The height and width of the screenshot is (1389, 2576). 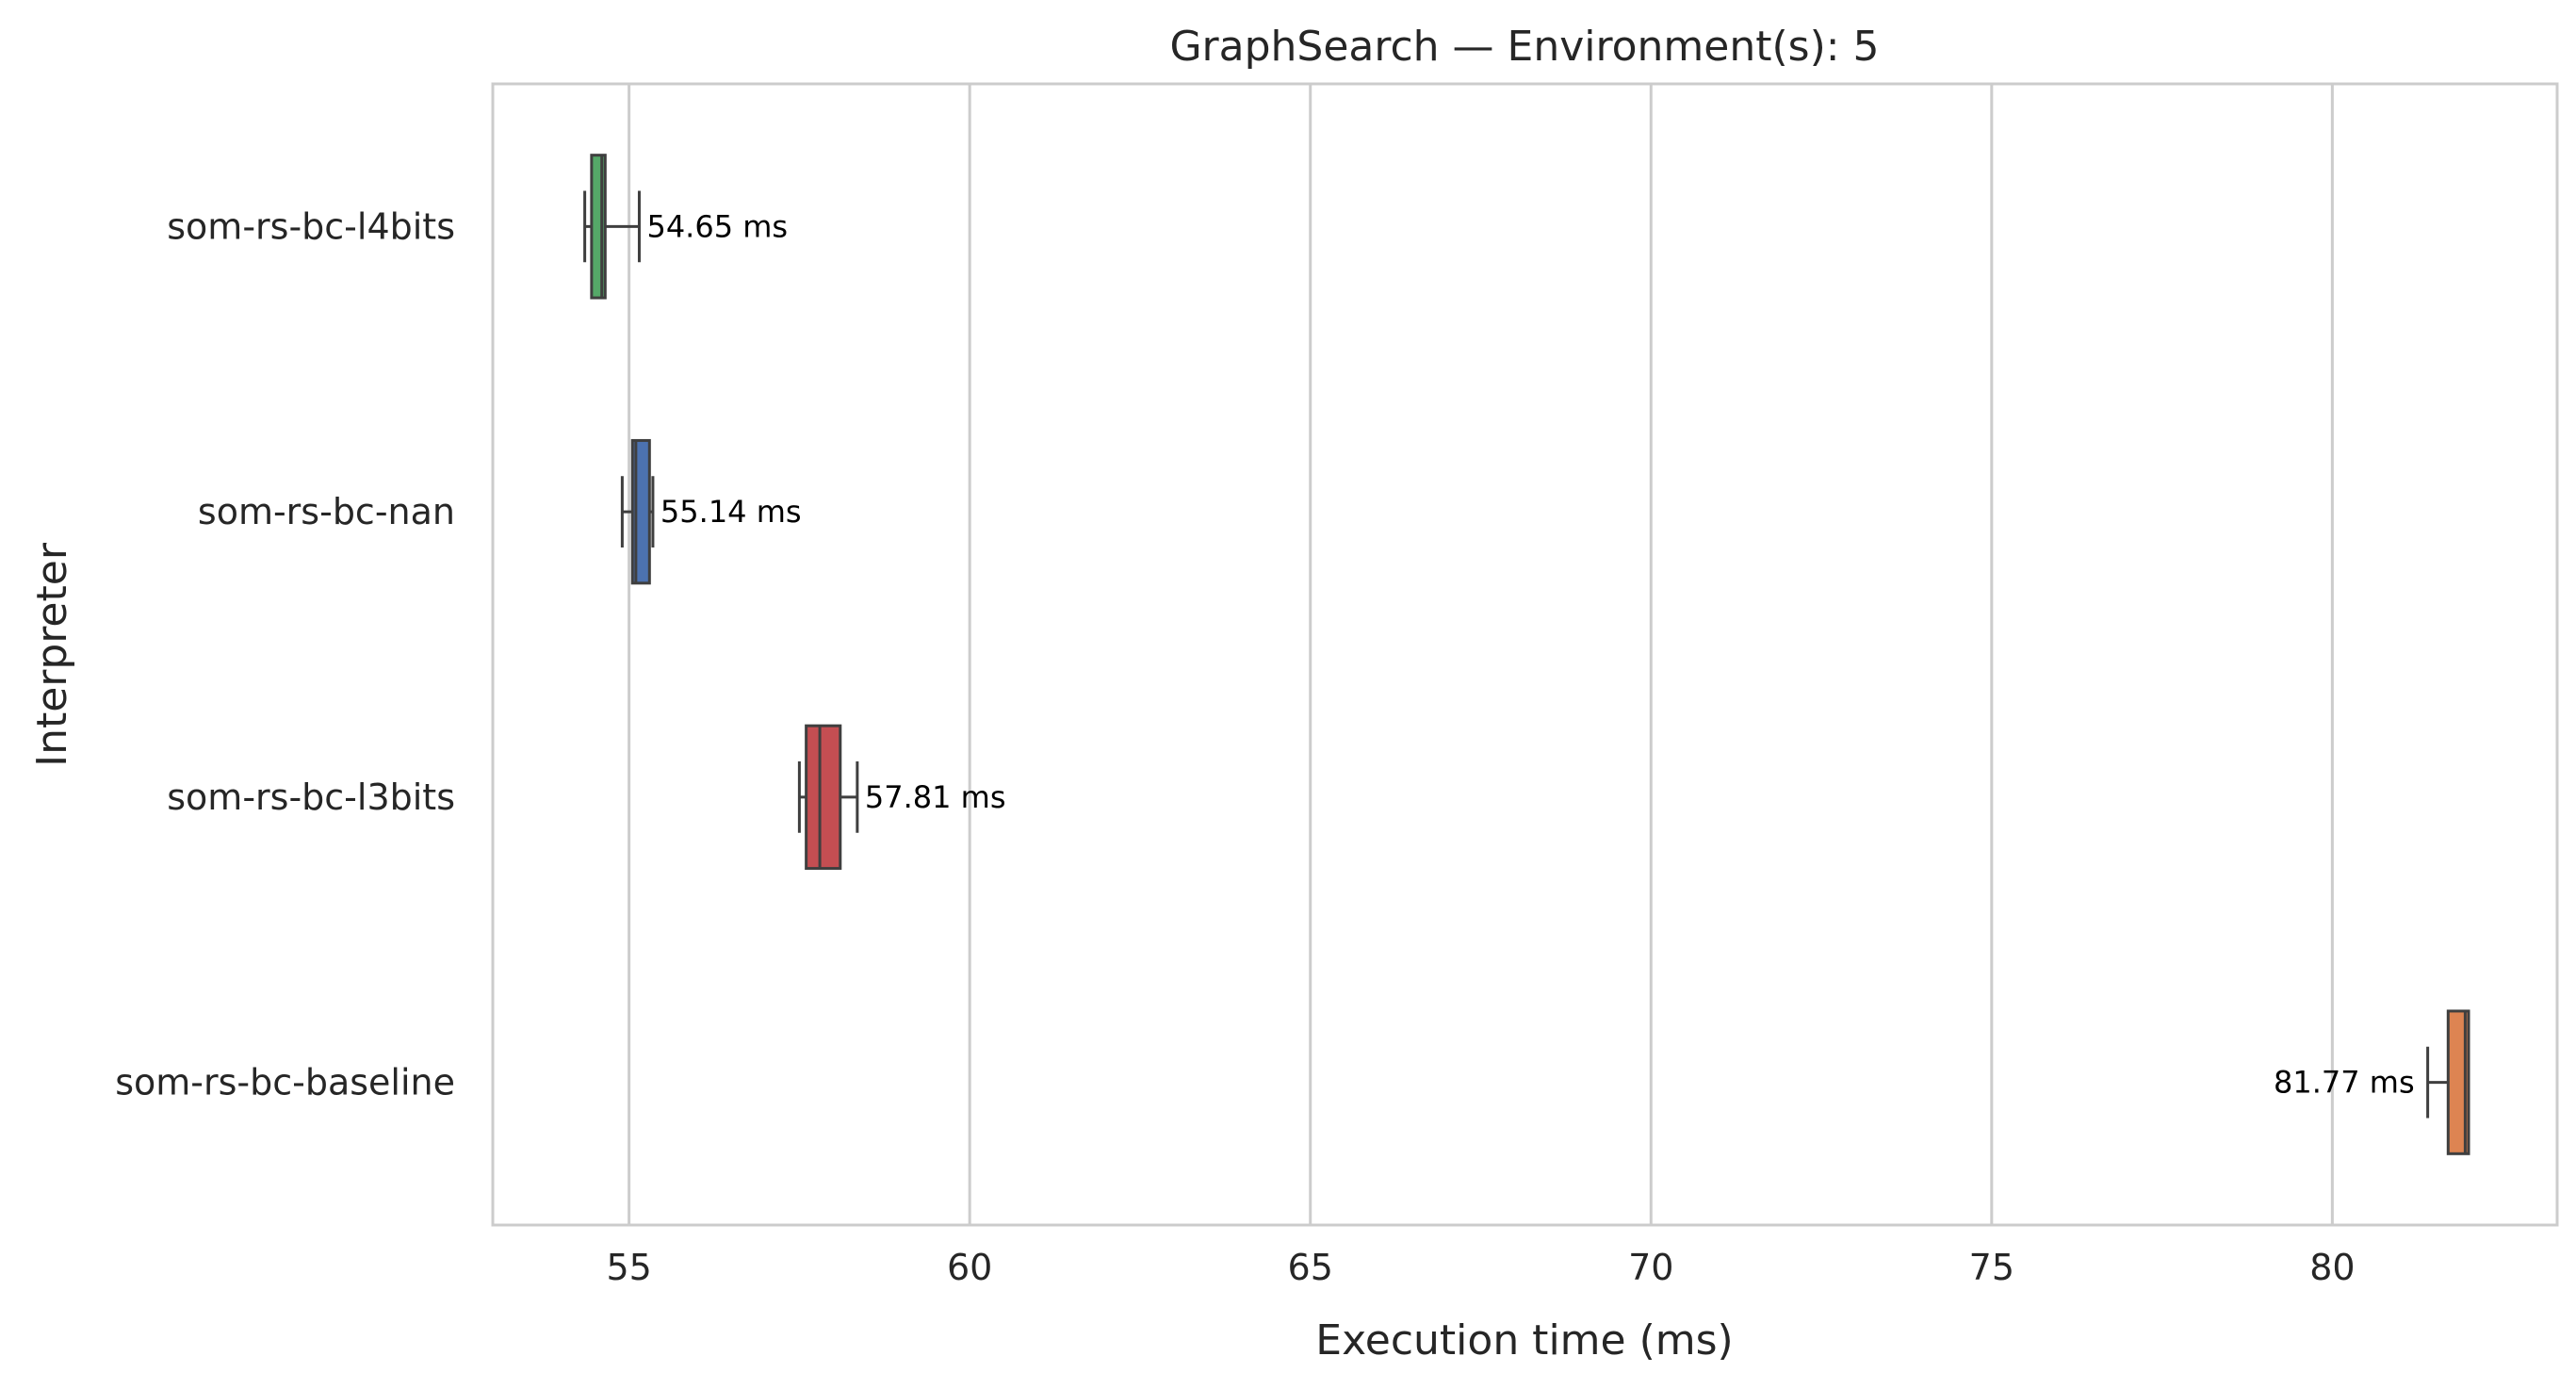 I want to click on data-label: 55.14 ms, so click(x=731, y=512).